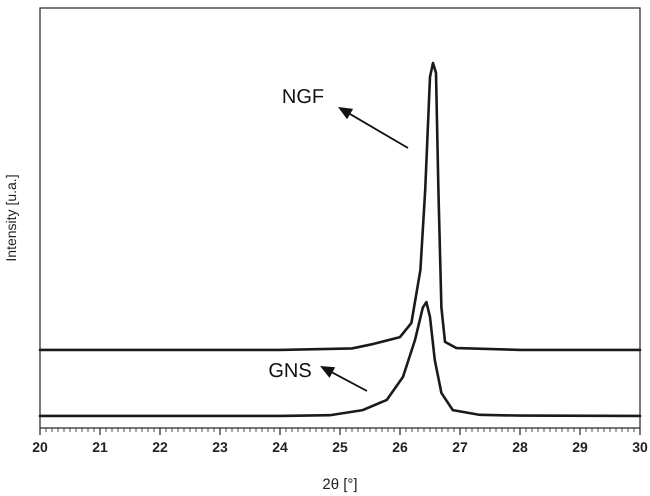  Describe the element at coordinates (340, 447) in the screenshot. I see `x-tick-label: 25` at that location.